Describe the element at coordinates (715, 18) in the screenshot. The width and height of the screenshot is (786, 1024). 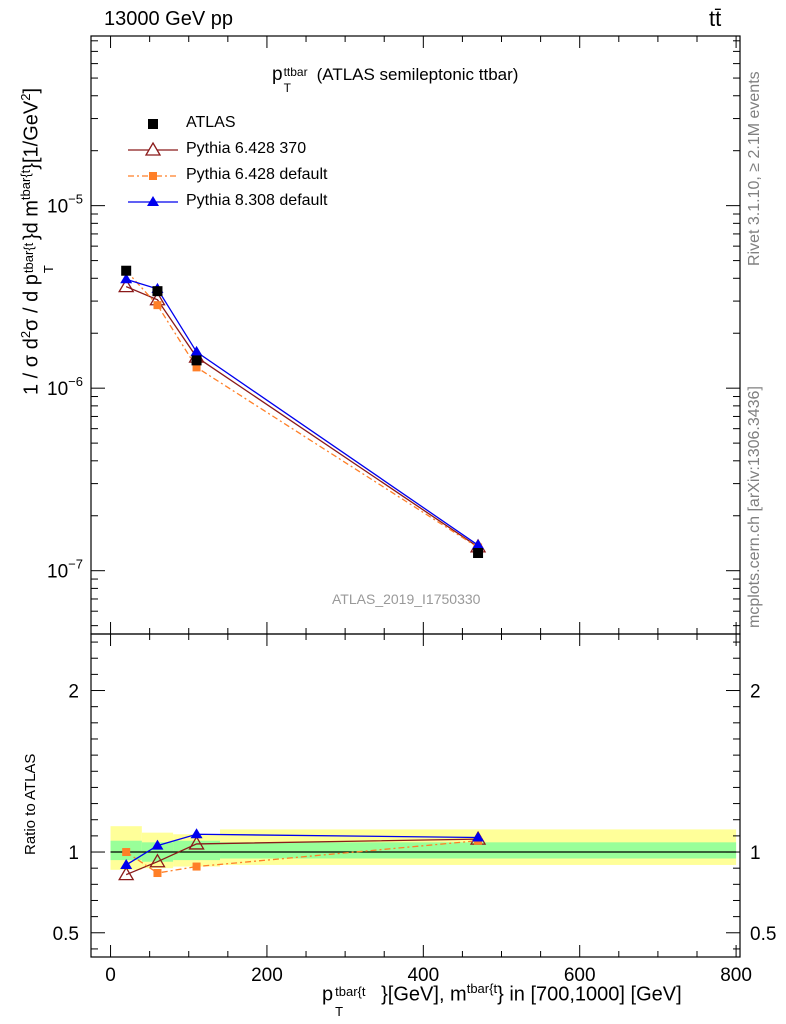
I see `header-right-label: tt̄` at that location.